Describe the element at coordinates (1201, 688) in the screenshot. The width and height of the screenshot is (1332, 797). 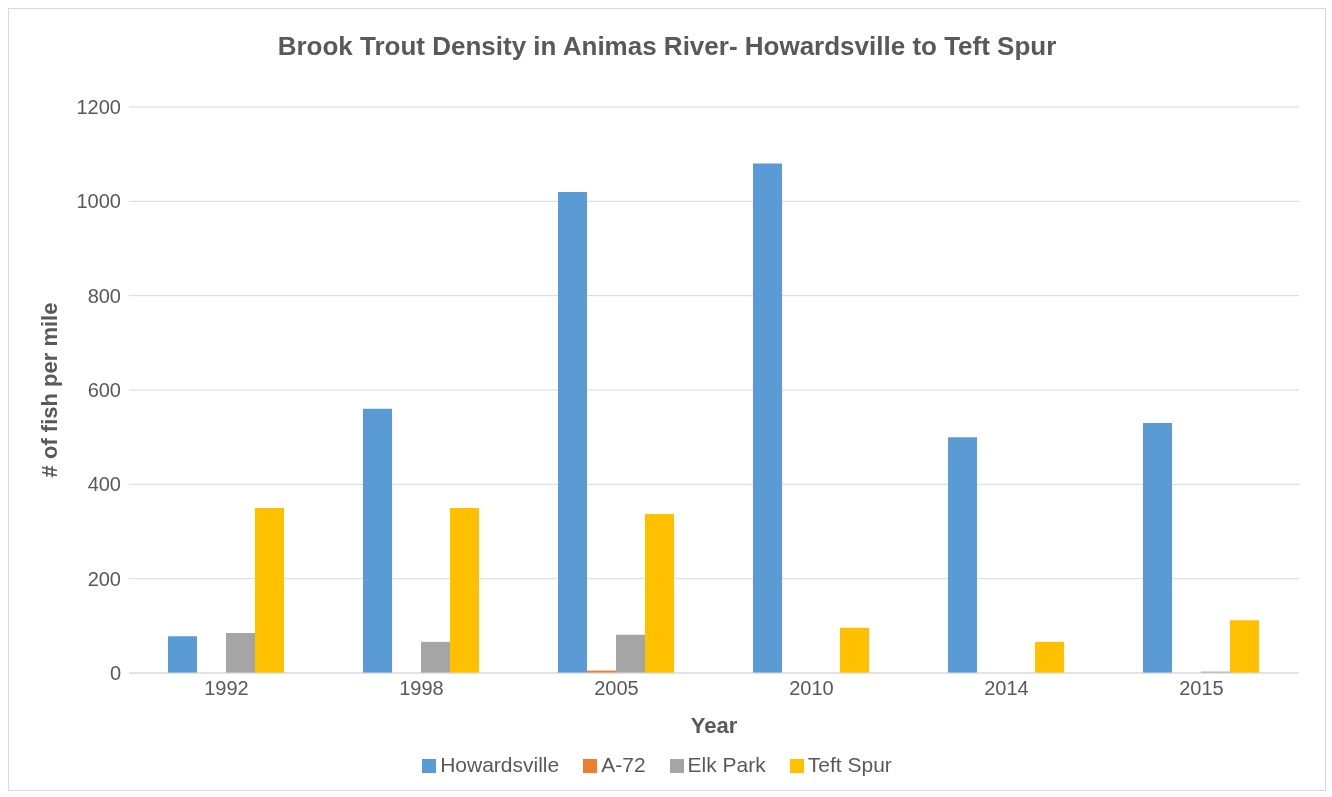
I see `x-tick-label: 2015` at that location.